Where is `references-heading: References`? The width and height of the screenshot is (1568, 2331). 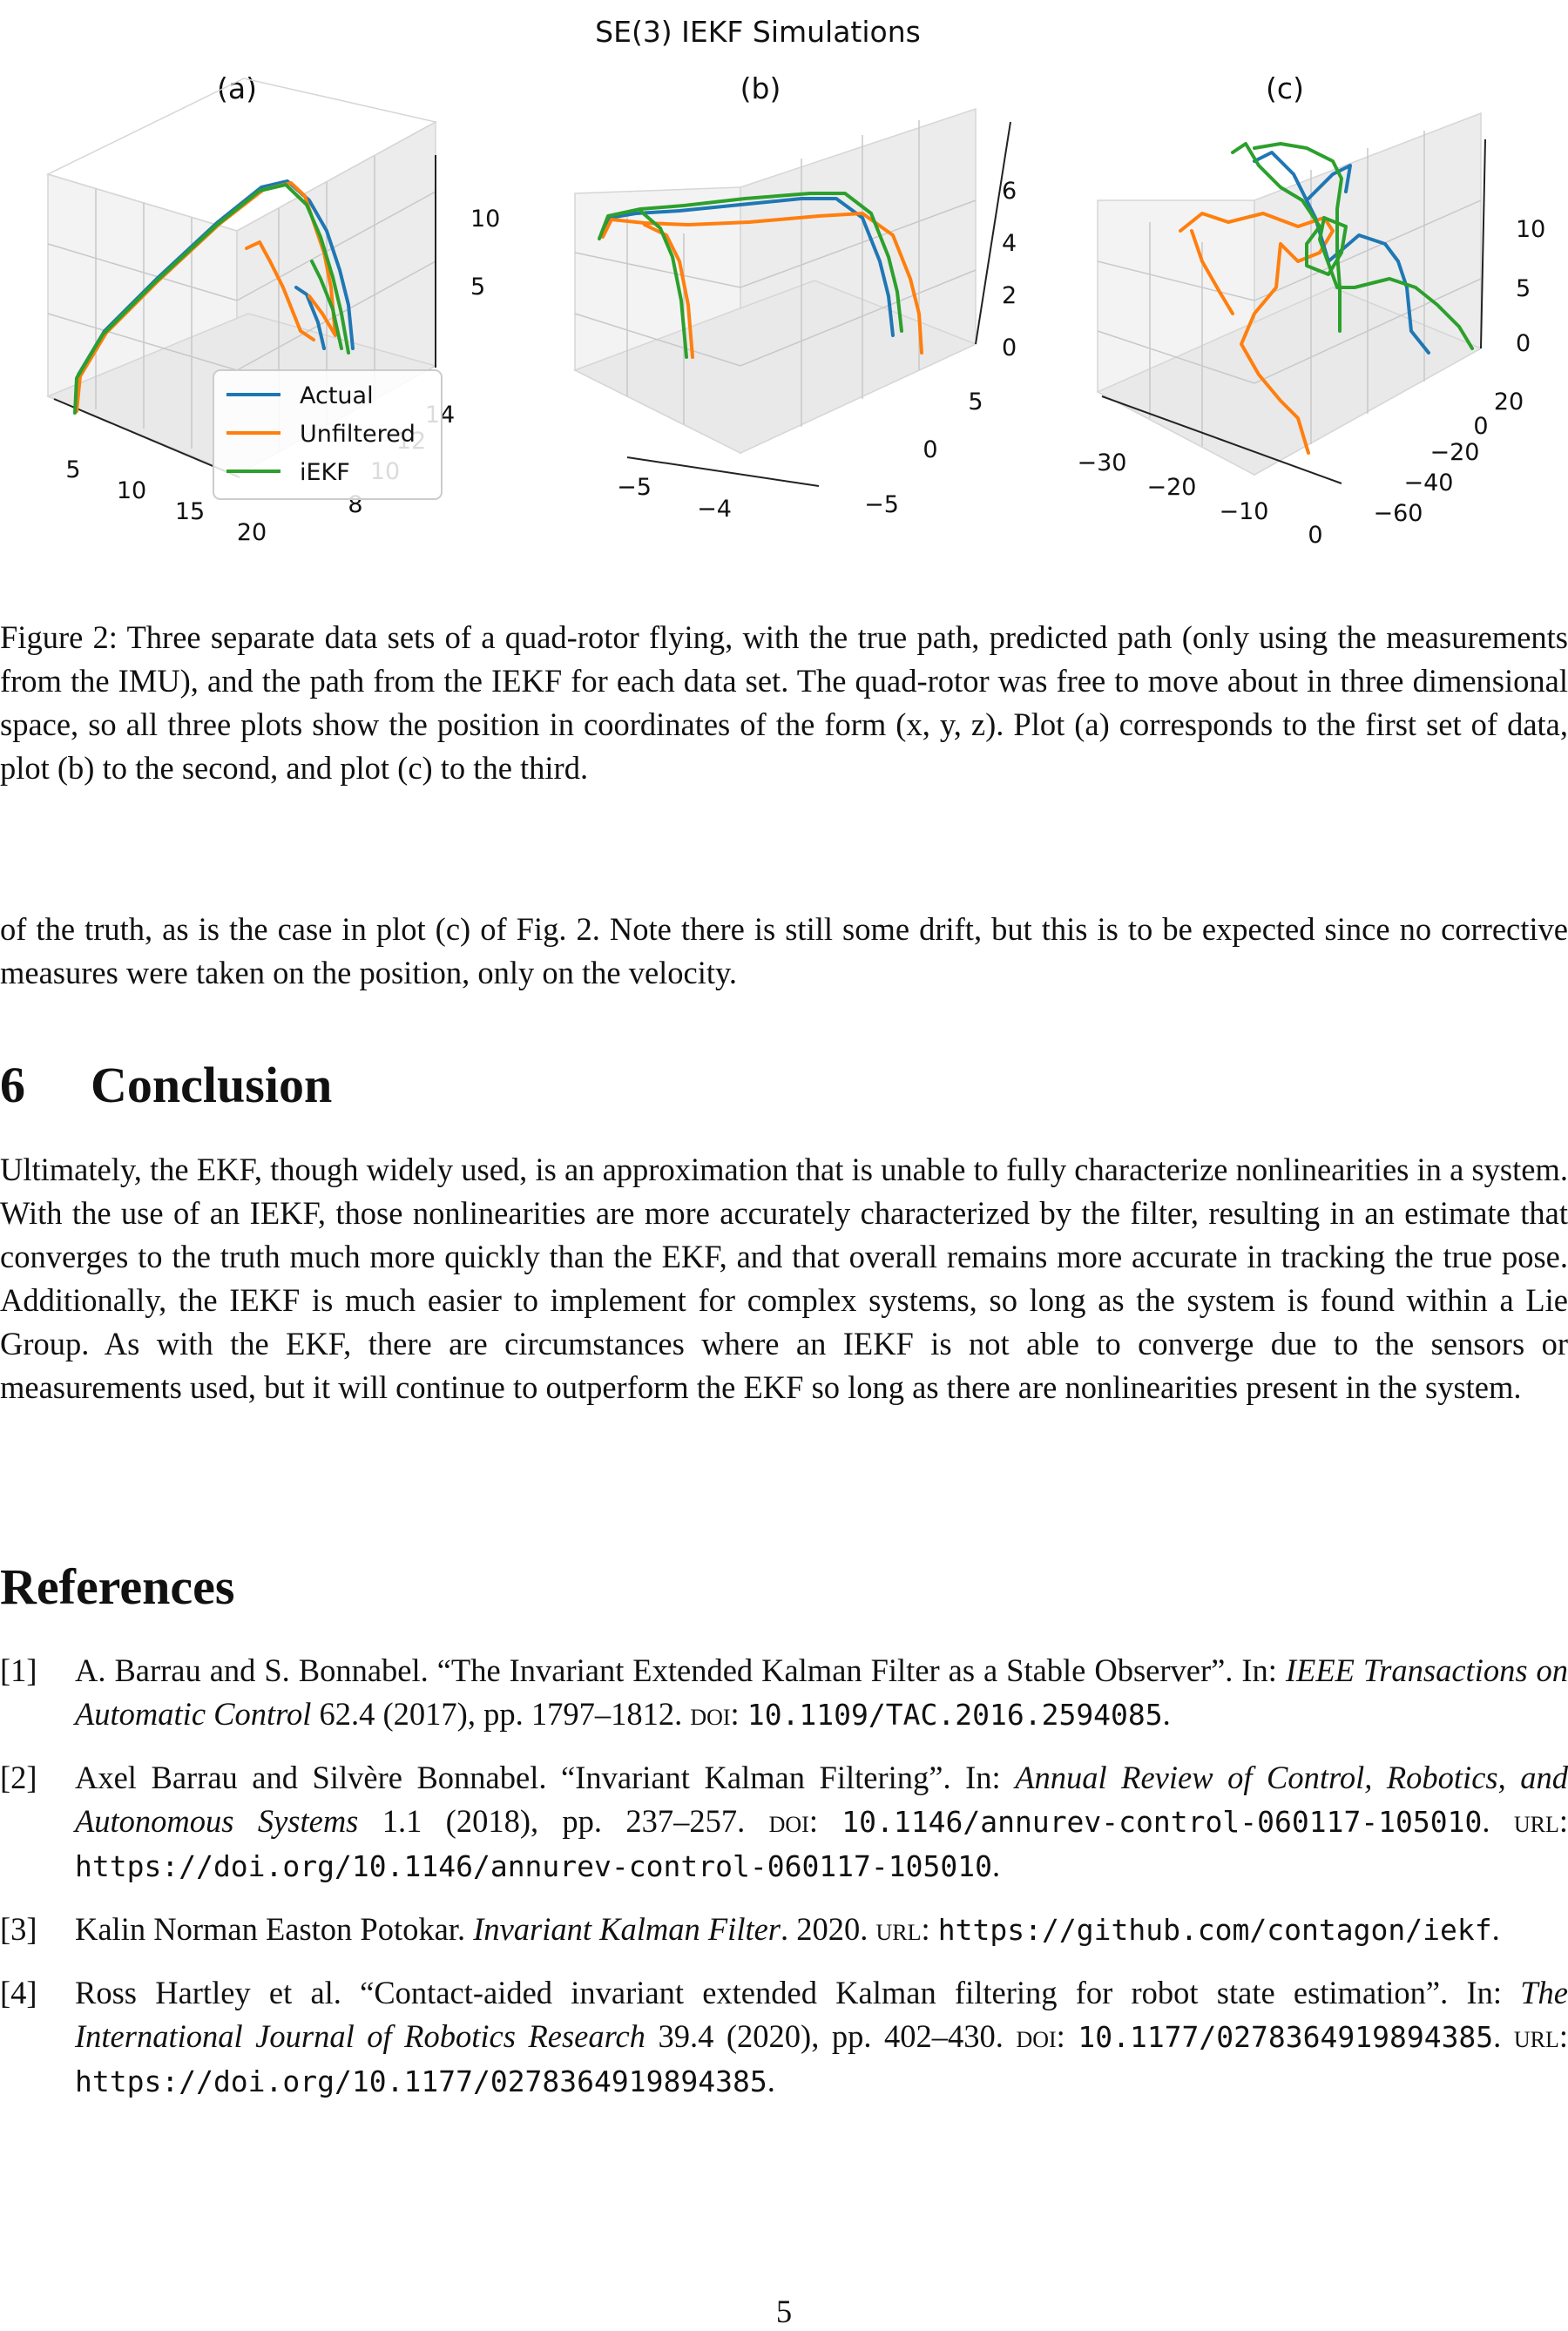
references-heading: References is located at coordinates (118, 1586).